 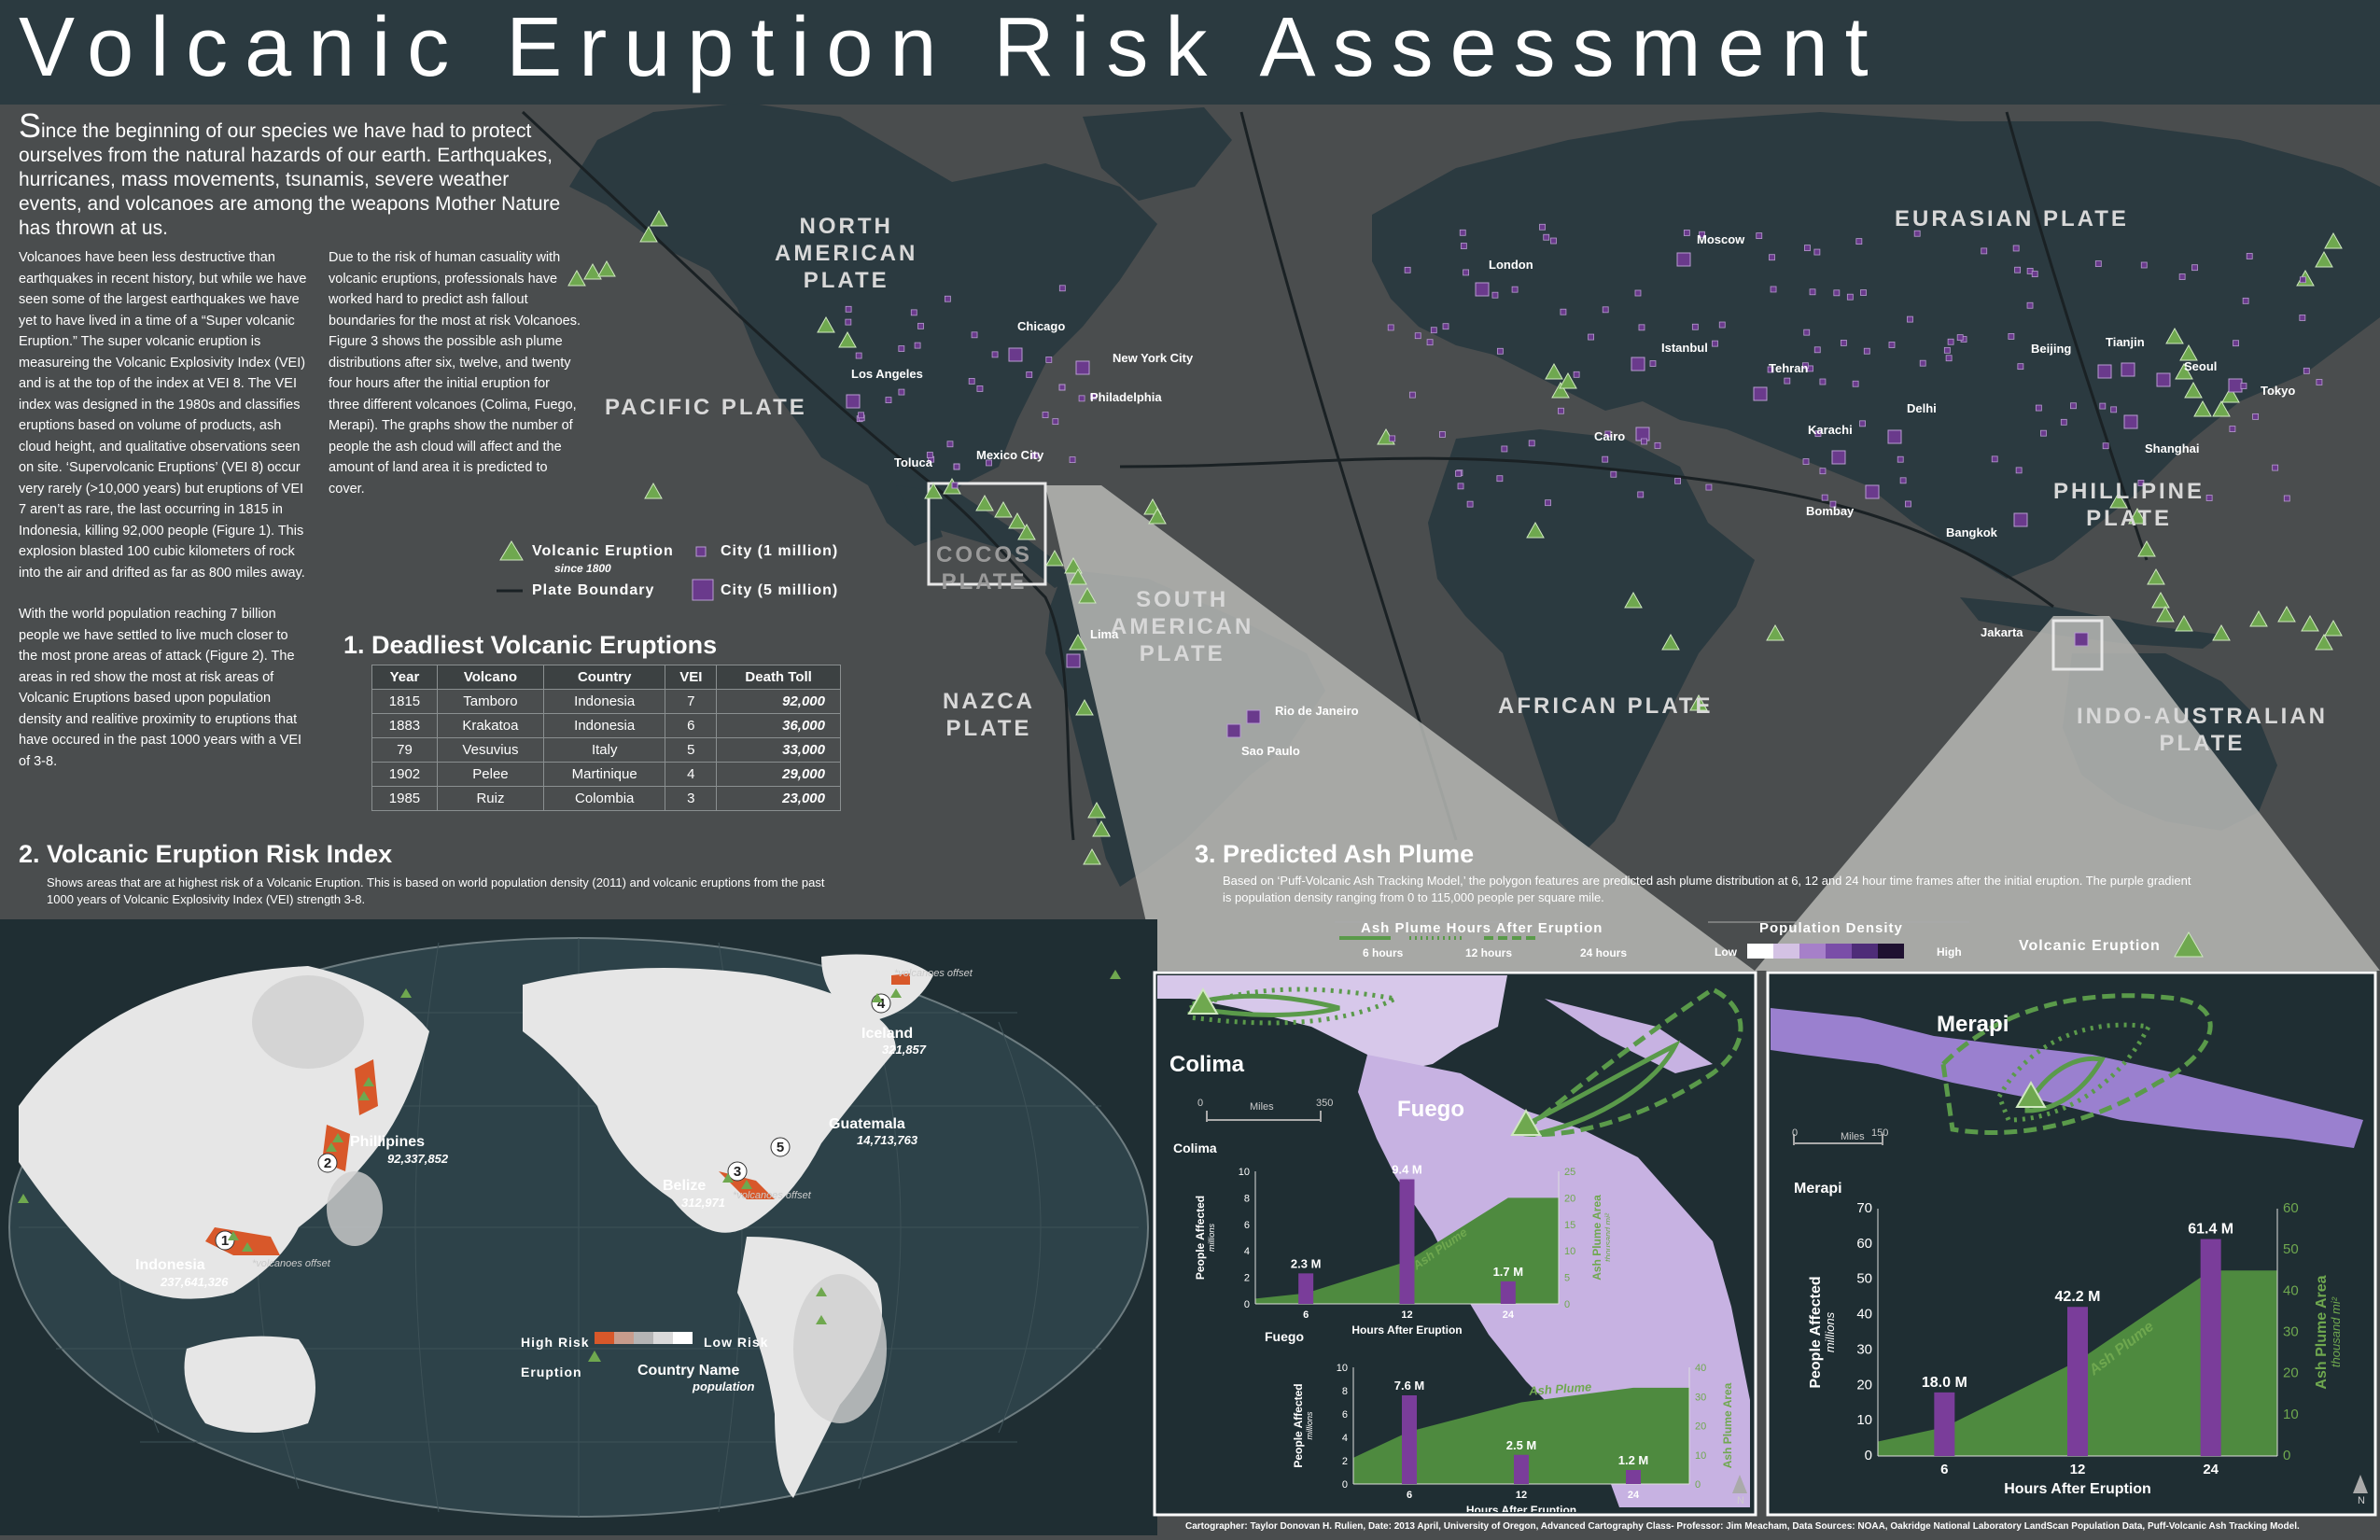 I want to click on plate-label-north-american: NORTH AMERICAN PLATE, so click(x=846, y=253).